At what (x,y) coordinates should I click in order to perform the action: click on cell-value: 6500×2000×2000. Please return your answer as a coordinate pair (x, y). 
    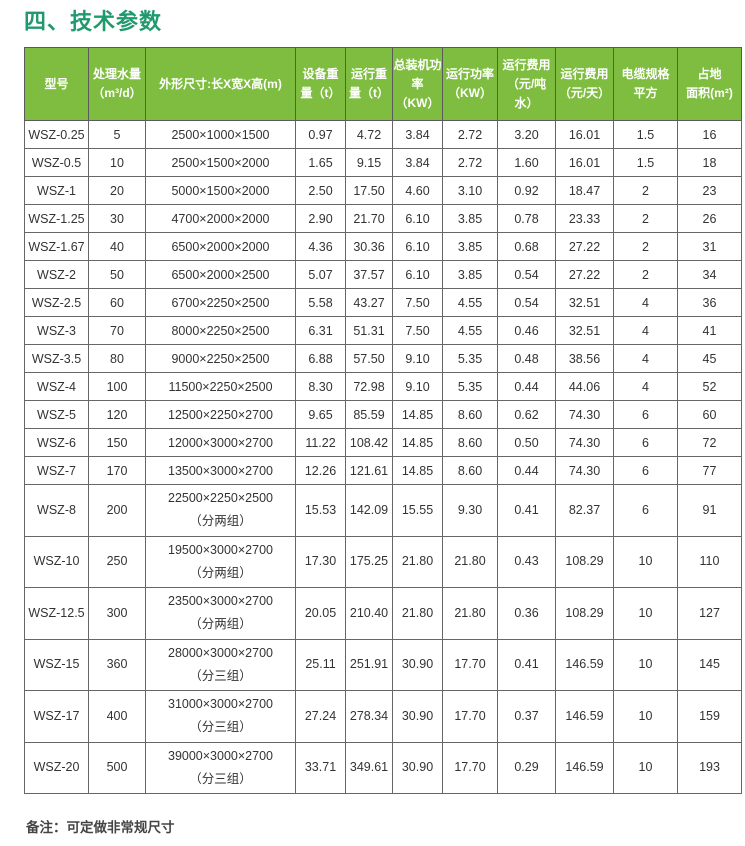
    Looking at the image, I should click on (220, 246).